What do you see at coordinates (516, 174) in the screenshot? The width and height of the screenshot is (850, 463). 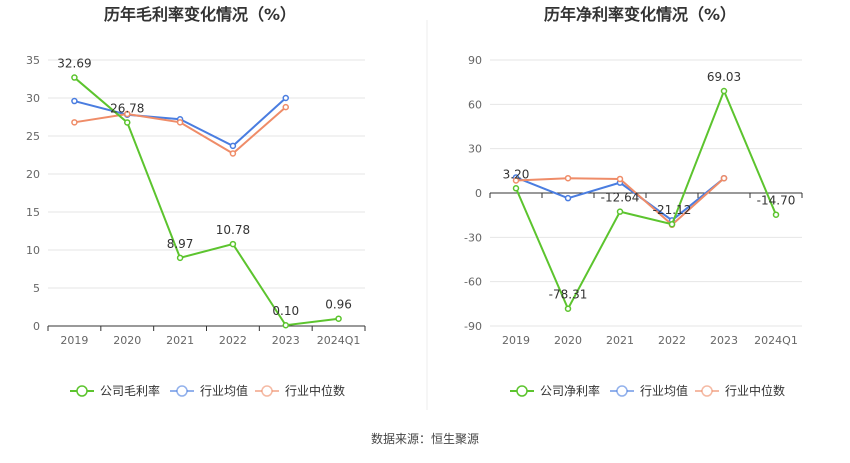 I see `data-label: 3.20` at bounding box center [516, 174].